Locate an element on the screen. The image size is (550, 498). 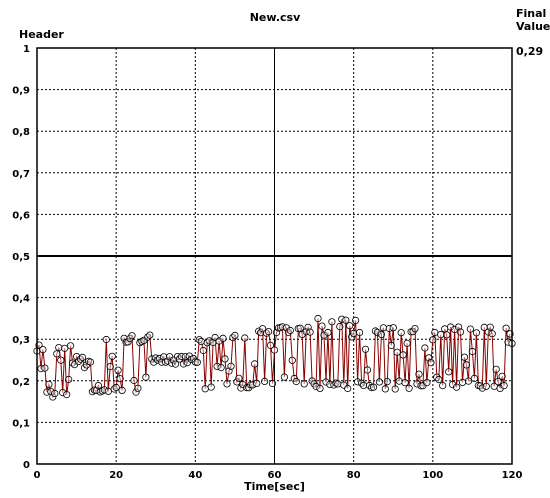
y-tick-label: 1 is located at coordinates (26, 49).